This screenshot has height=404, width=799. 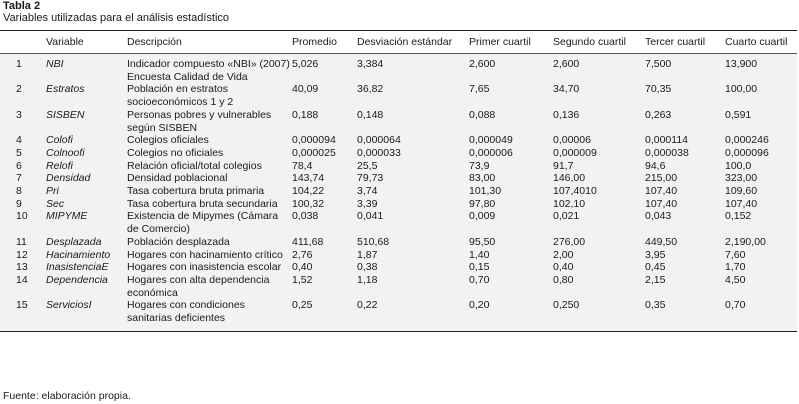 I want to click on cell-q2: 0,250, so click(x=566, y=305).